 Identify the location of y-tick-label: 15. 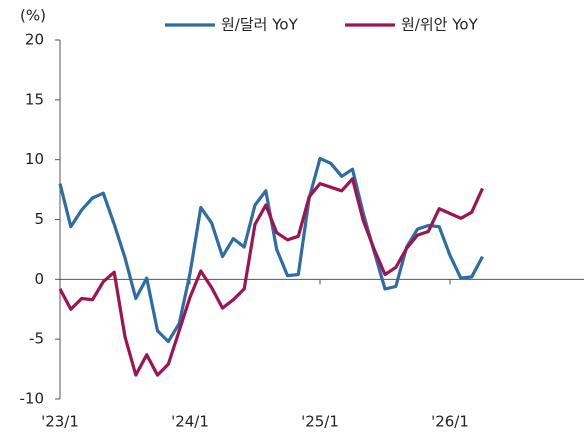
(34, 99).